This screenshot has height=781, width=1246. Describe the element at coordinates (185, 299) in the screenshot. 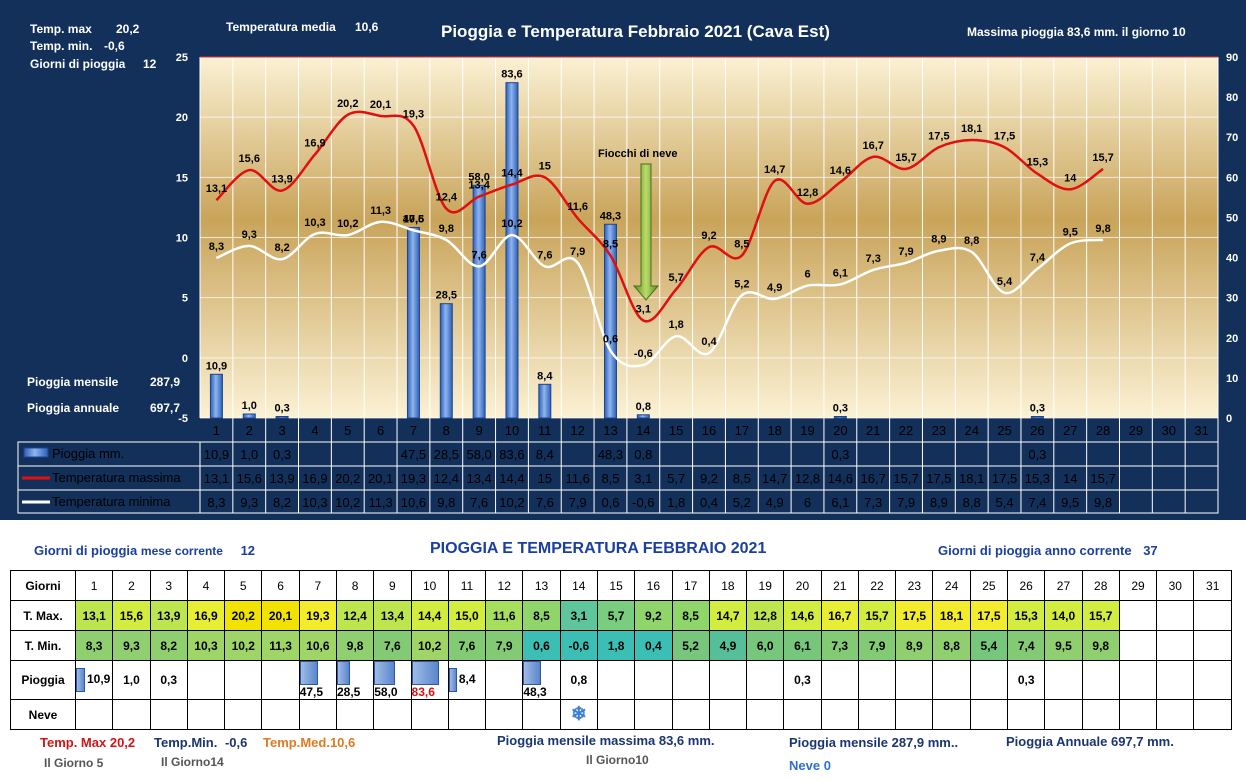

I see `left-axis-tick: 5` at that location.